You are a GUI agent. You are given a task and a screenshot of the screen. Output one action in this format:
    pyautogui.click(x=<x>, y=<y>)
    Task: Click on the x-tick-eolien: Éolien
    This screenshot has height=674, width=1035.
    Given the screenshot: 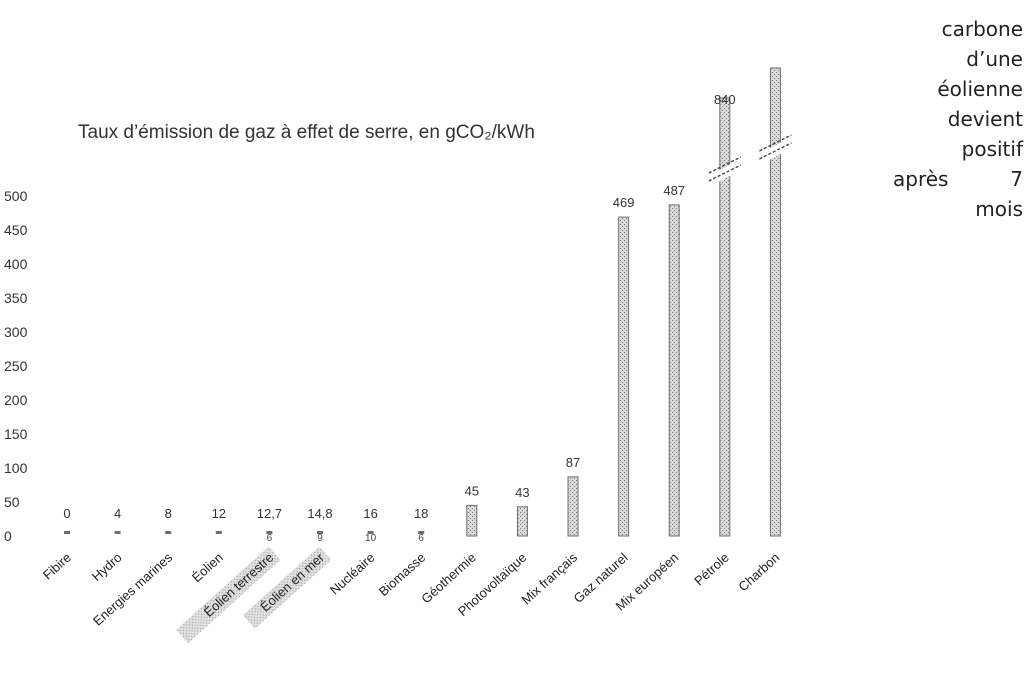 What is the action you would take?
    pyautogui.click(x=207, y=567)
    